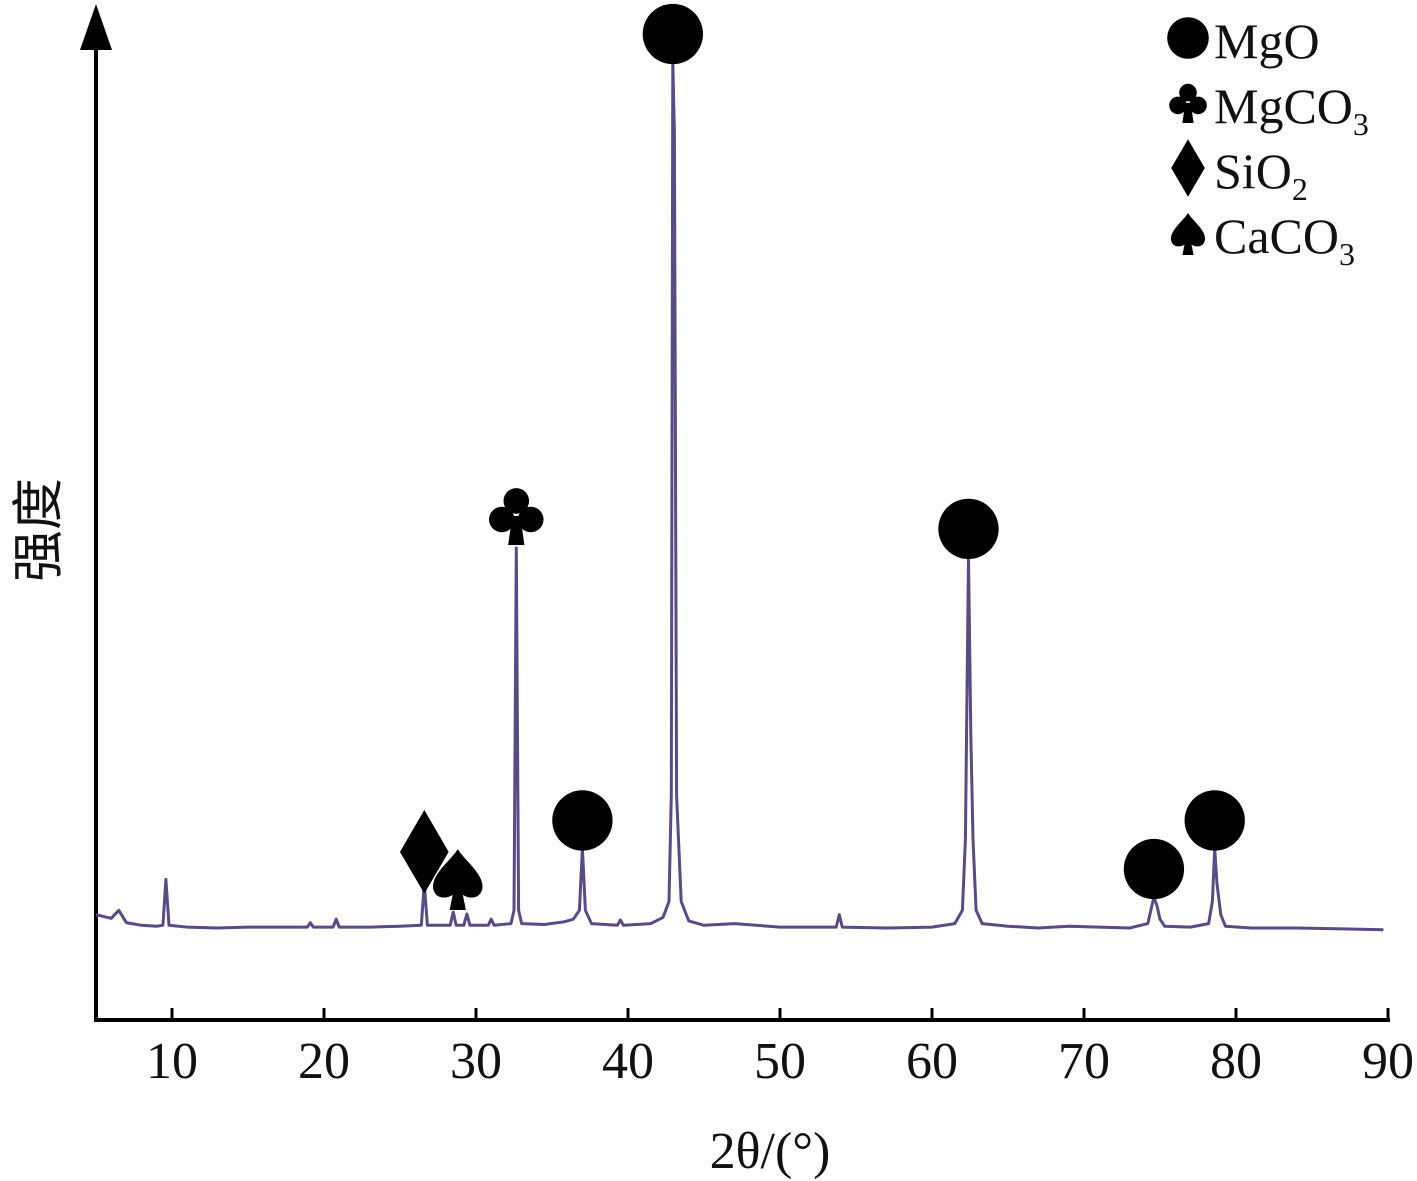 This screenshot has height=1181, width=1417. Describe the element at coordinates (1267, 41) in the screenshot. I see `legend-label: MgO` at that location.